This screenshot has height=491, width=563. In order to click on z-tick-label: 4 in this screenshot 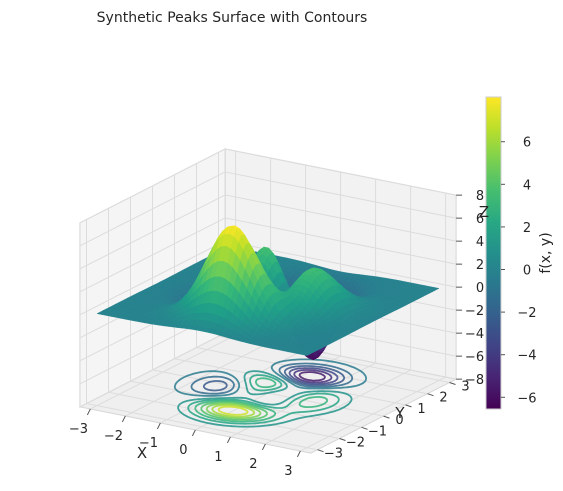, I will do `click(480, 242)`.